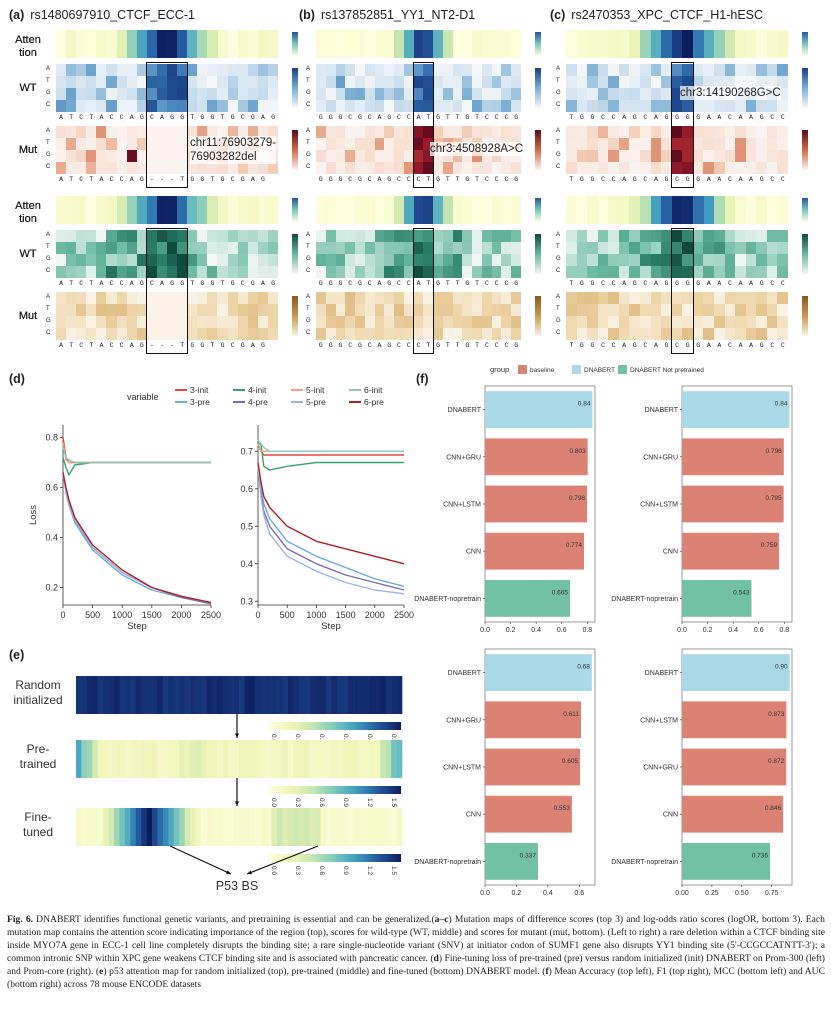 The height and width of the screenshot is (1016, 831). Describe the element at coordinates (297, 738) in the screenshot. I see `colorbar-tick: 0.1` at that location.